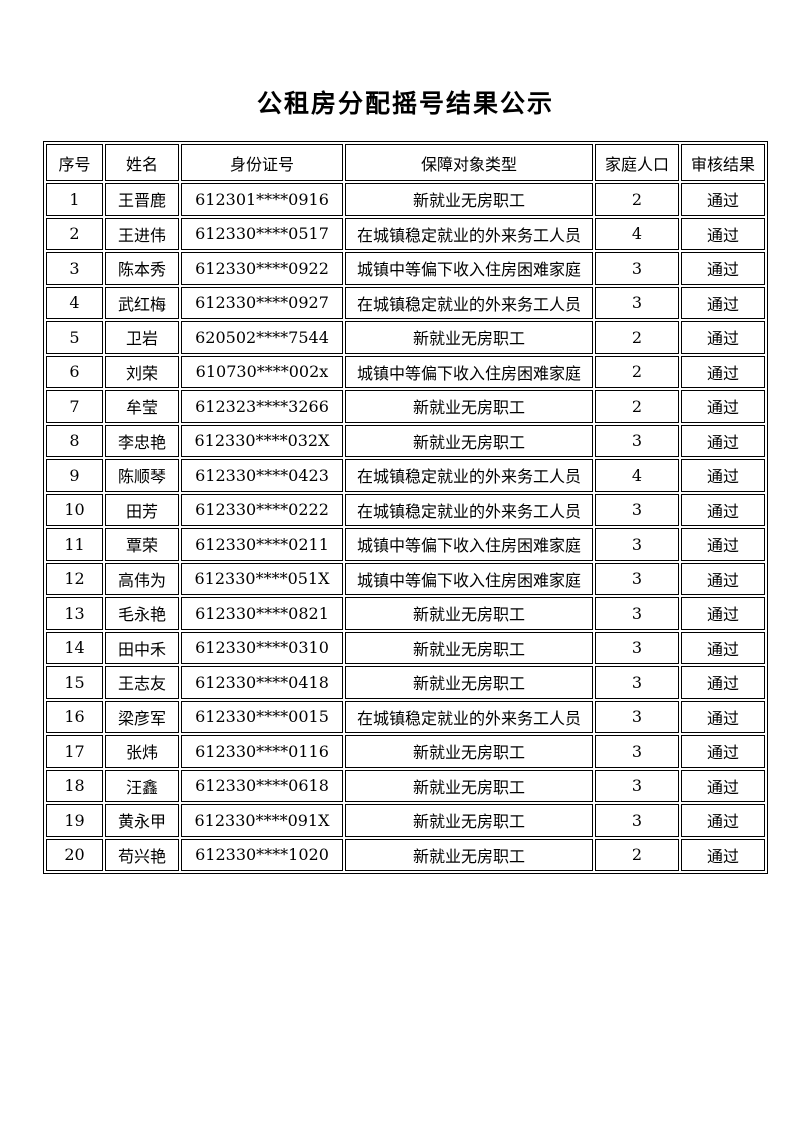 Image resolution: width=793 pixels, height=1122 pixels. Describe the element at coordinates (142, 199) in the screenshot. I see `cell-name: 王晋鹿` at that location.